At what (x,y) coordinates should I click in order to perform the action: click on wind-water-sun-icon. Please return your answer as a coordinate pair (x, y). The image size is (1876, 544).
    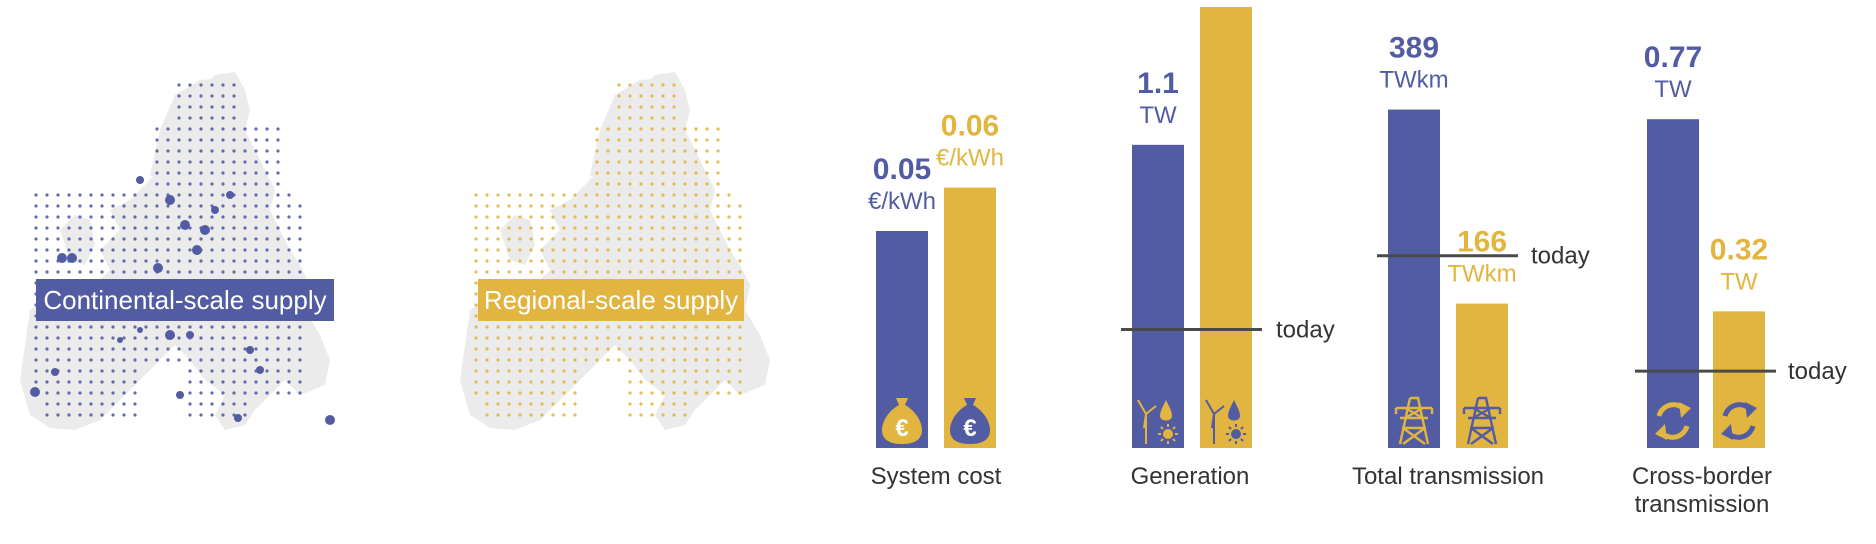
    Looking at the image, I should click on (1225, 421).